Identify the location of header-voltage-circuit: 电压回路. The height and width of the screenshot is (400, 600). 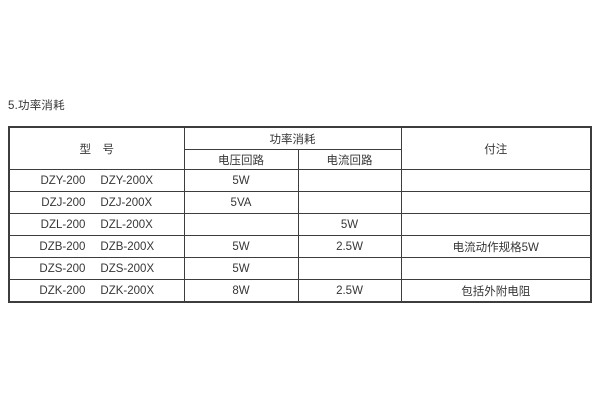
(241, 159).